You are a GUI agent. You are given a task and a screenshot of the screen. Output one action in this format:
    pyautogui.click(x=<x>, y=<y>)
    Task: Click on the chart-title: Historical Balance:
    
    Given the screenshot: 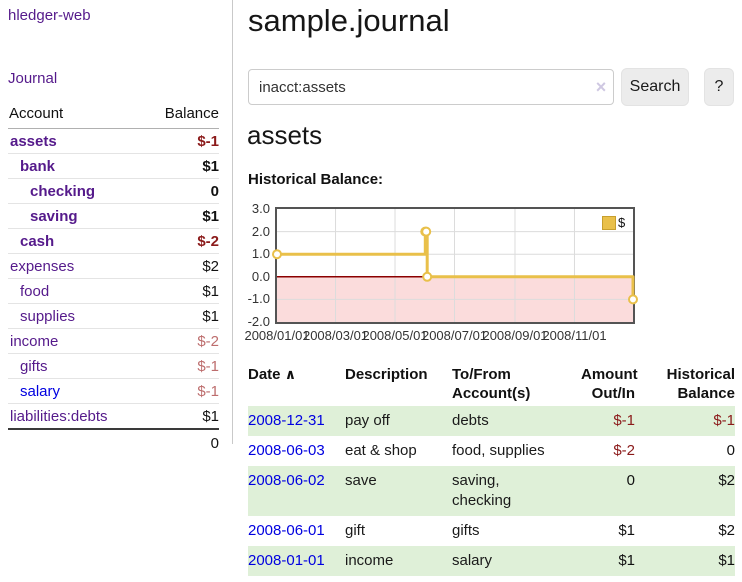 What is the action you would take?
    pyautogui.click(x=316, y=179)
    